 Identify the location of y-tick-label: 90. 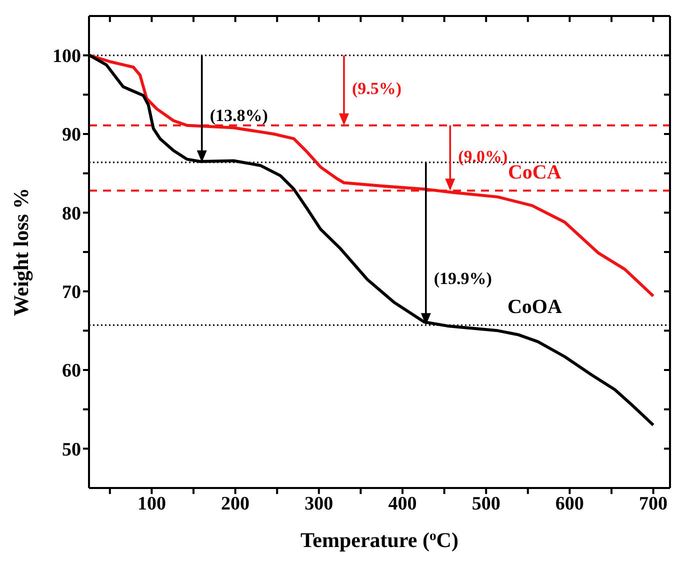
(71, 135).